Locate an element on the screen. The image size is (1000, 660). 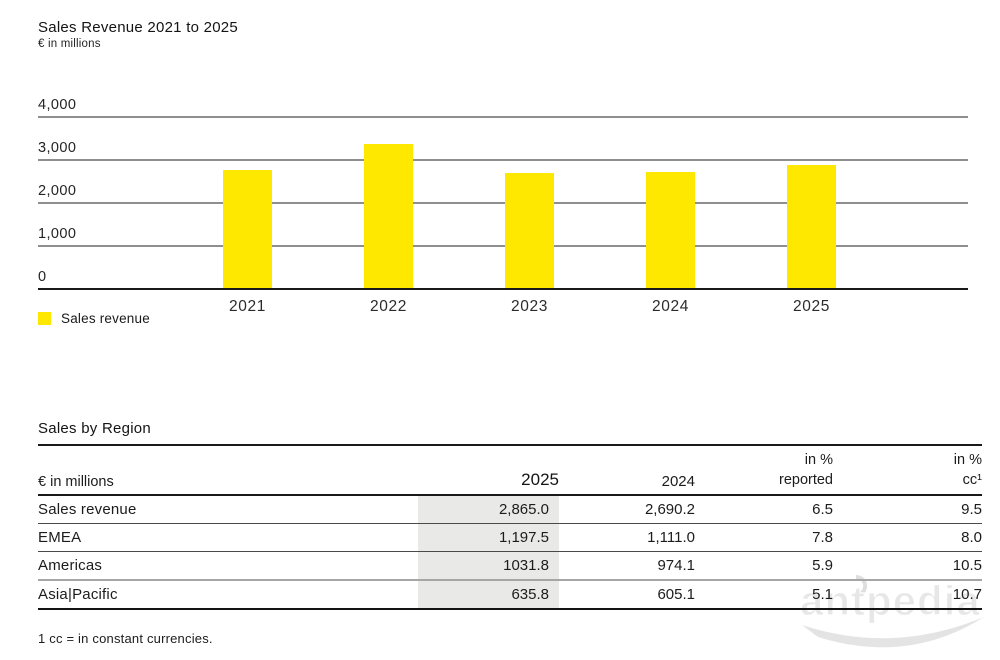
header-pct-reported-line1: in % is located at coordinates (818, 460).